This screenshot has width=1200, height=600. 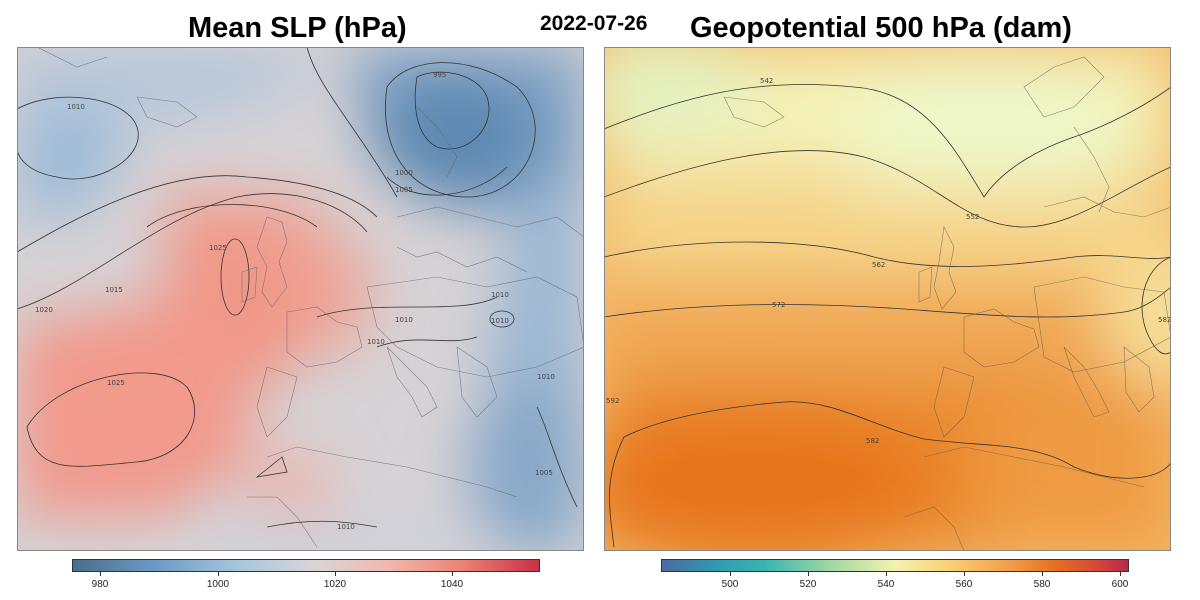 What do you see at coordinates (44, 310) in the screenshot?
I see `contour-label: 1020` at bounding box center [44, 310].